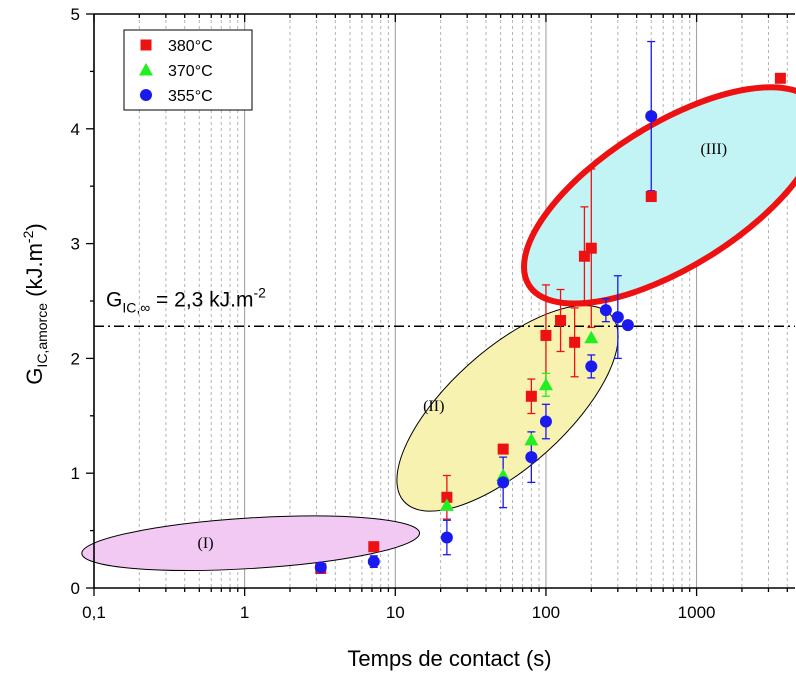 This screenshot has width=796, height=676. Describe the element at coordinates (75, 129) in the screenshot. I see `y-tick-label: 4` at that location.